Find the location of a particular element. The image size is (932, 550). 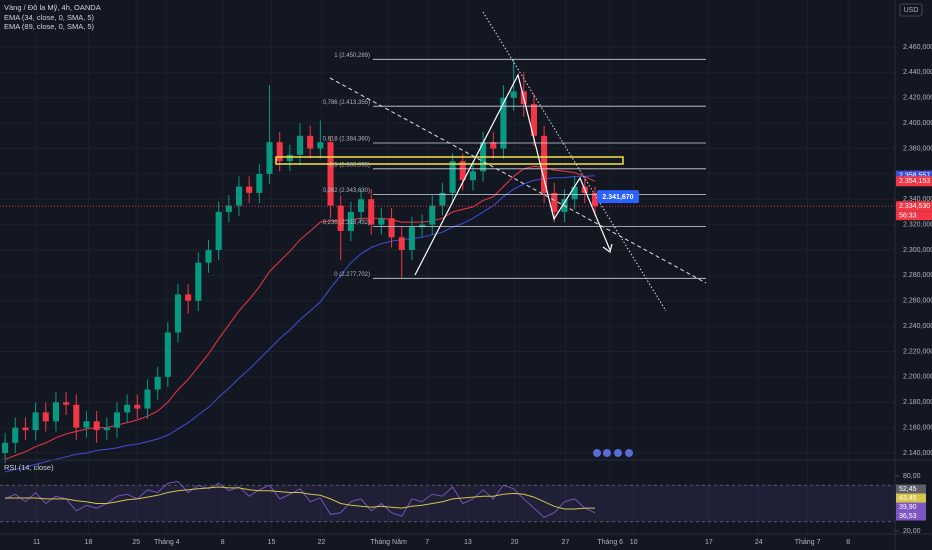

currency: USD is located at coordinates (911, 10).